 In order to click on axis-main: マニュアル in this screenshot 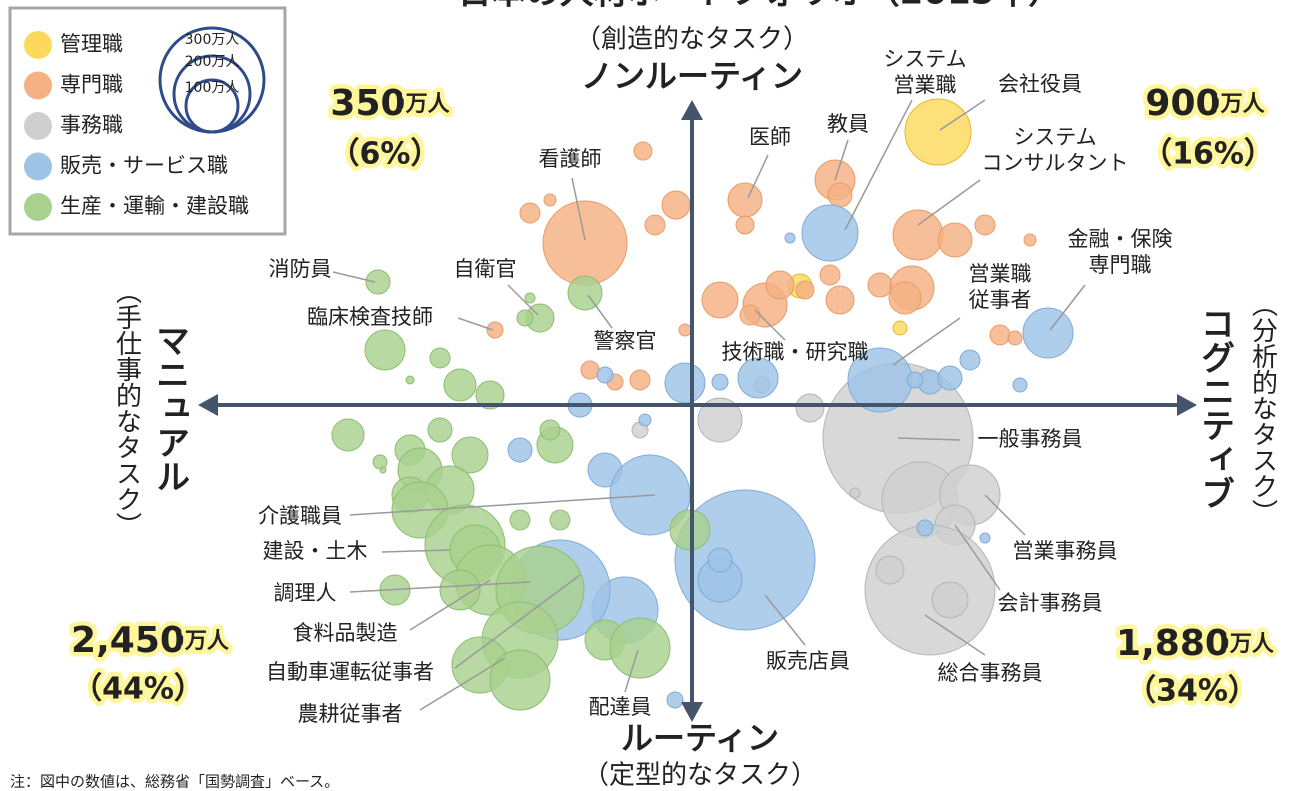, I will do `click(170, 408)`.